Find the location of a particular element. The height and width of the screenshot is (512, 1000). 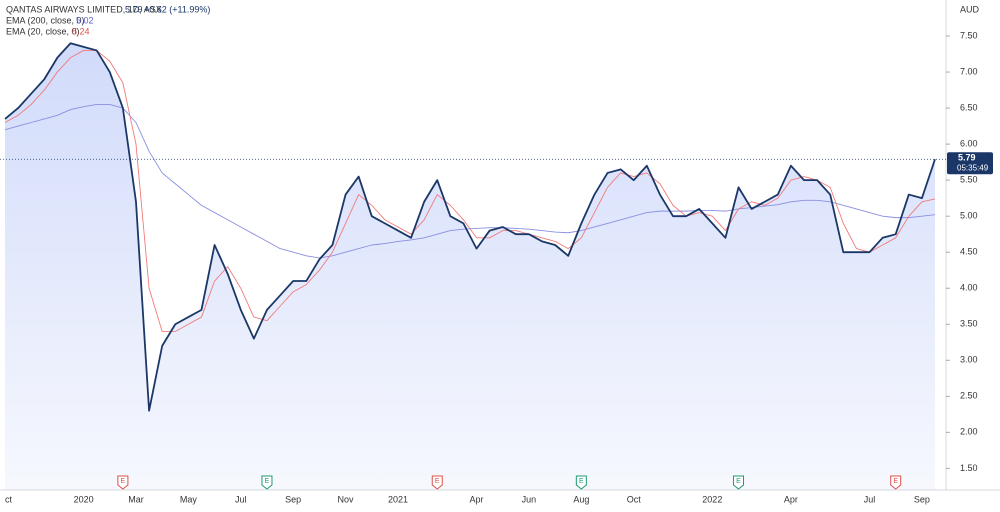

x-tick-label: Oct is located at coordinates (634, 499).